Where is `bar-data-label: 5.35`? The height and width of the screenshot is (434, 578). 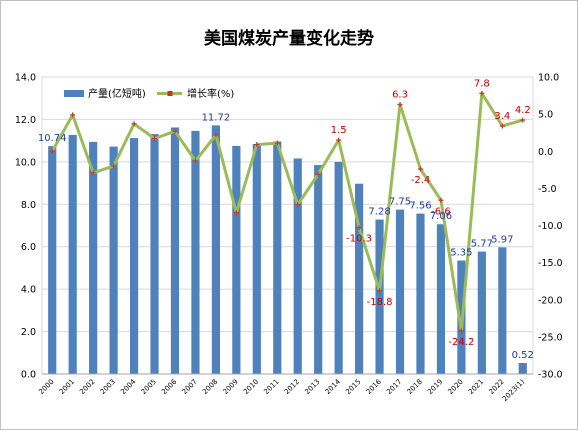
bar-data-label: 5.35 is located at coordinates (461, 253).